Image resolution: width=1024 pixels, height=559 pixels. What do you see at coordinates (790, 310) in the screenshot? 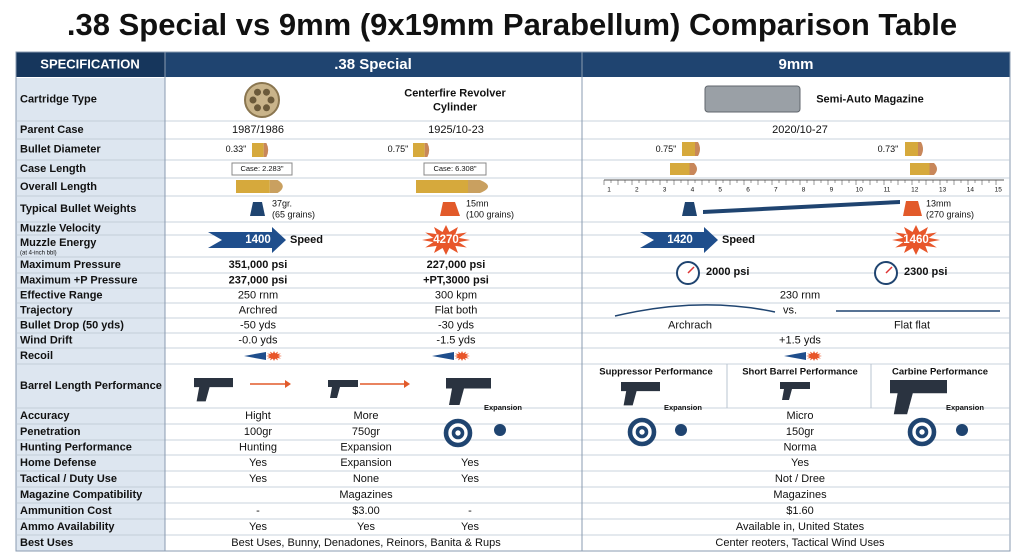
I see `cell-text: vs.` at bounding box center [790, 310].